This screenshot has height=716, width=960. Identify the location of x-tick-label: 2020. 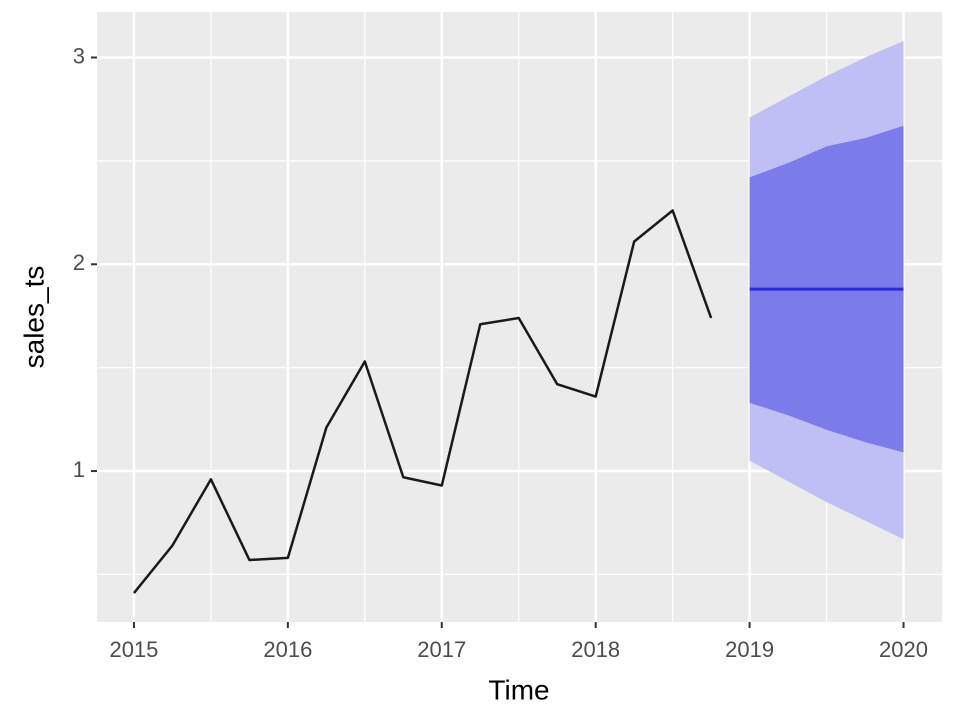
(903, 649).